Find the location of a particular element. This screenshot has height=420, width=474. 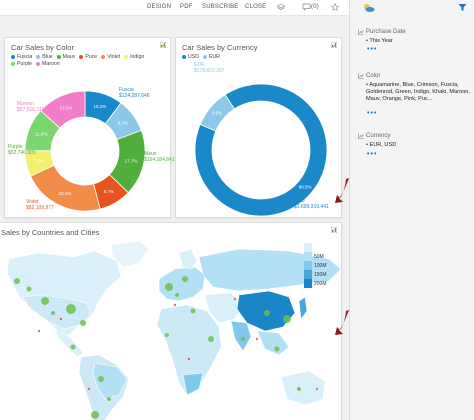

subscribe-button: SUBSCRIBE is located at coordinates (220, 7).